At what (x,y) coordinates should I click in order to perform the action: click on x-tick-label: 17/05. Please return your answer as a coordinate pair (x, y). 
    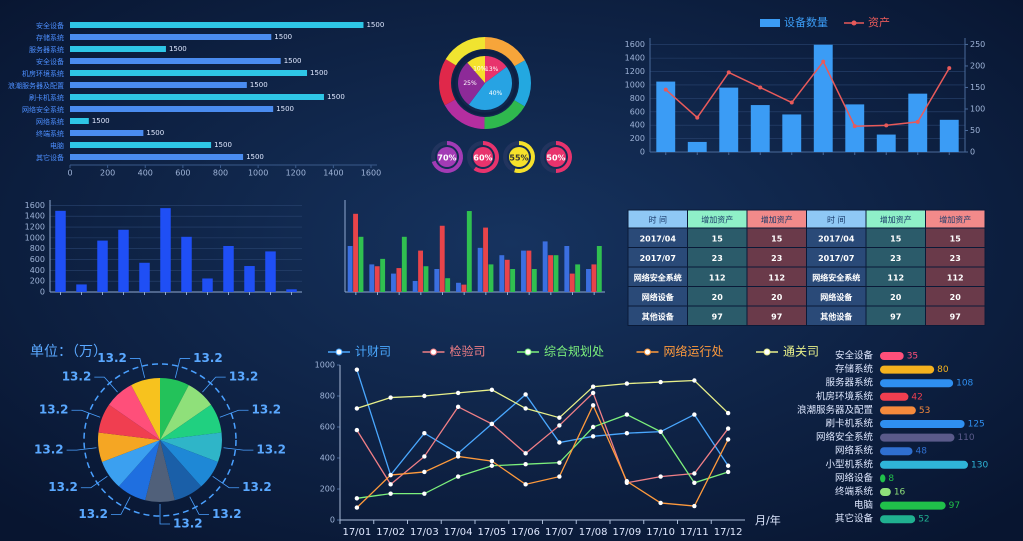
    Looking at the image, I should click on (491, 532).